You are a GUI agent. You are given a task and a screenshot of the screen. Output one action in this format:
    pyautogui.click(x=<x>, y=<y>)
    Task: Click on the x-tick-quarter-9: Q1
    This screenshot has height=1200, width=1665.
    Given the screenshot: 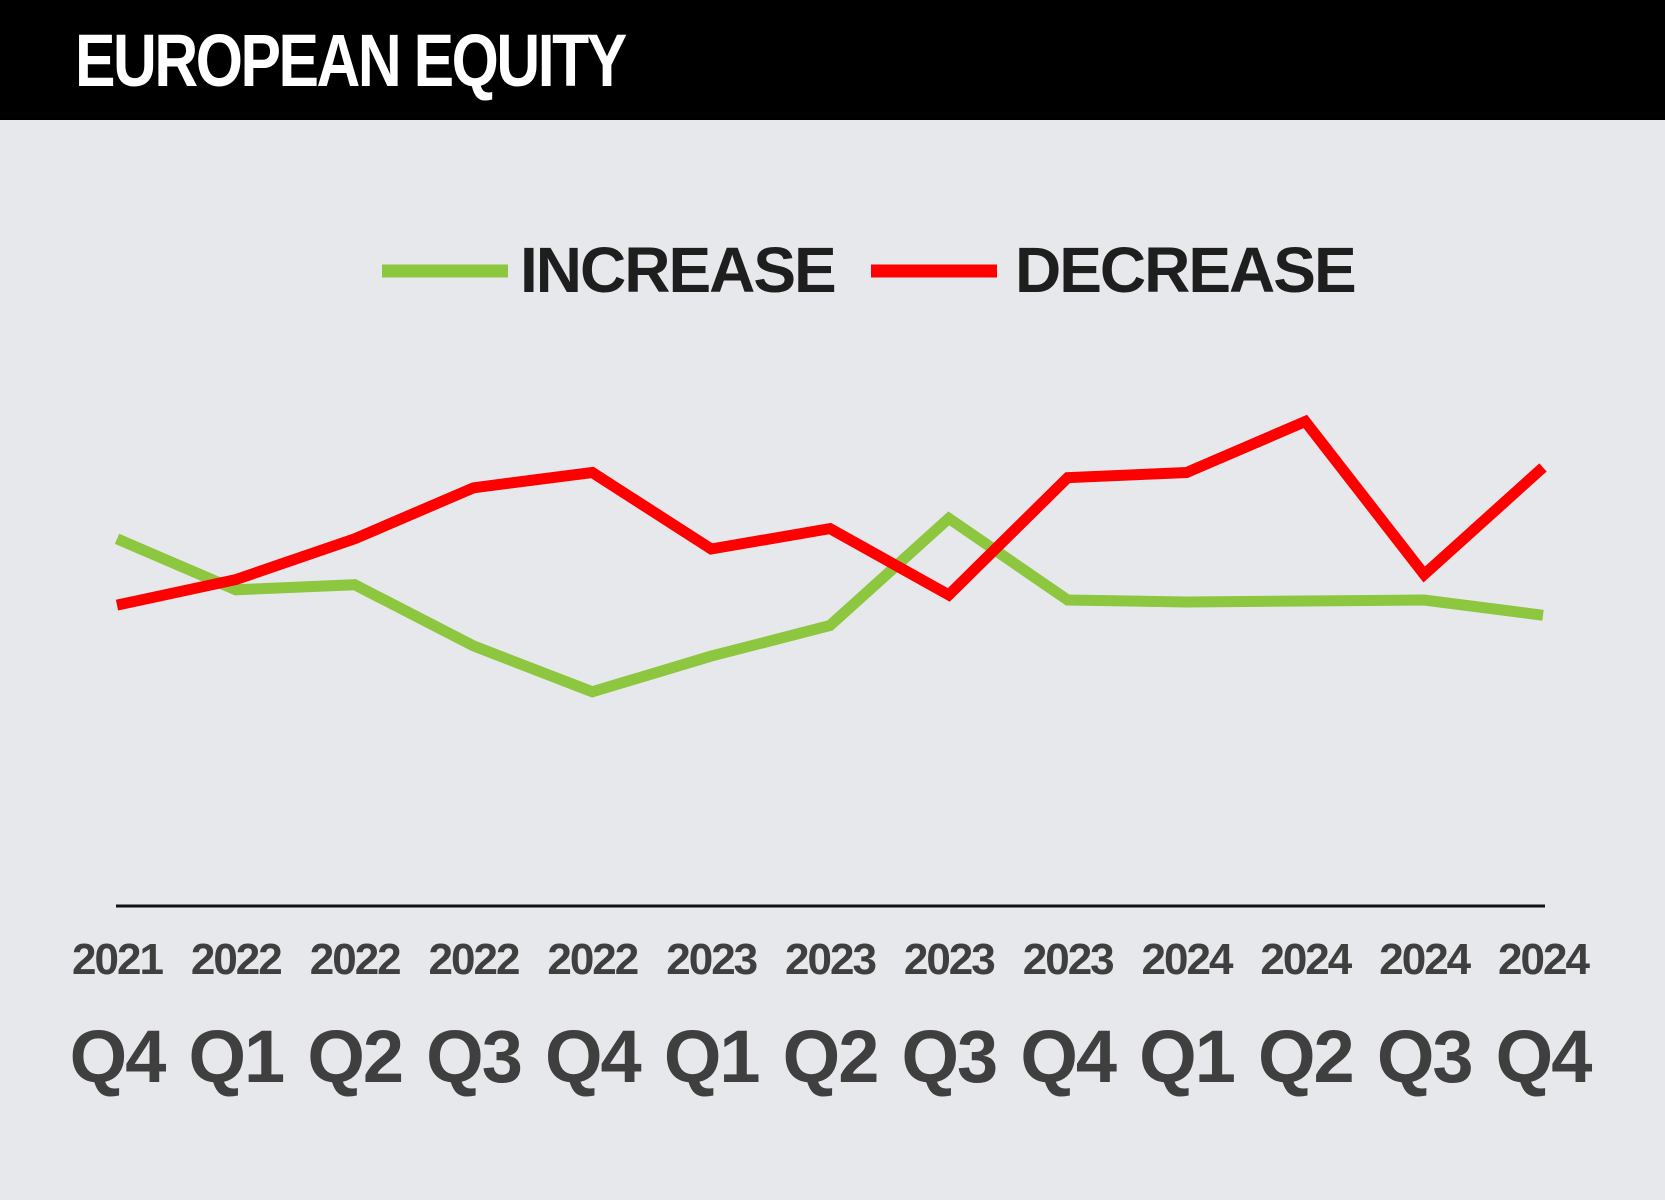 What is the action you would take?
    pyautogui.click(x=1187, y=1056)
    